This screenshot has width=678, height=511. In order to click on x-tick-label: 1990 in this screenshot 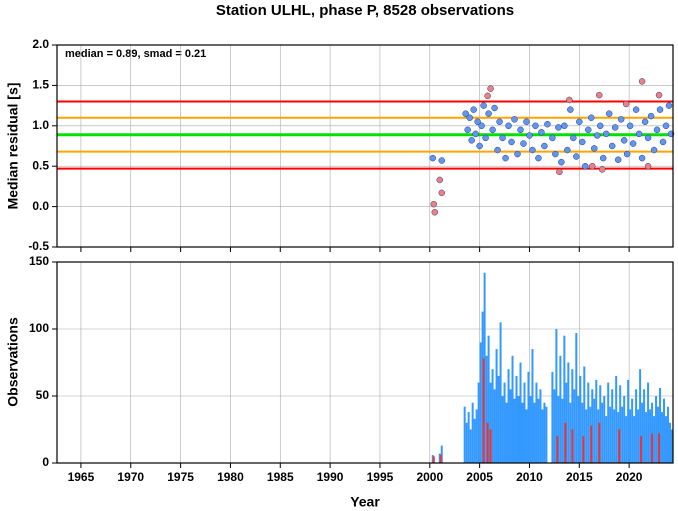, I will do `click(330, 477)`.